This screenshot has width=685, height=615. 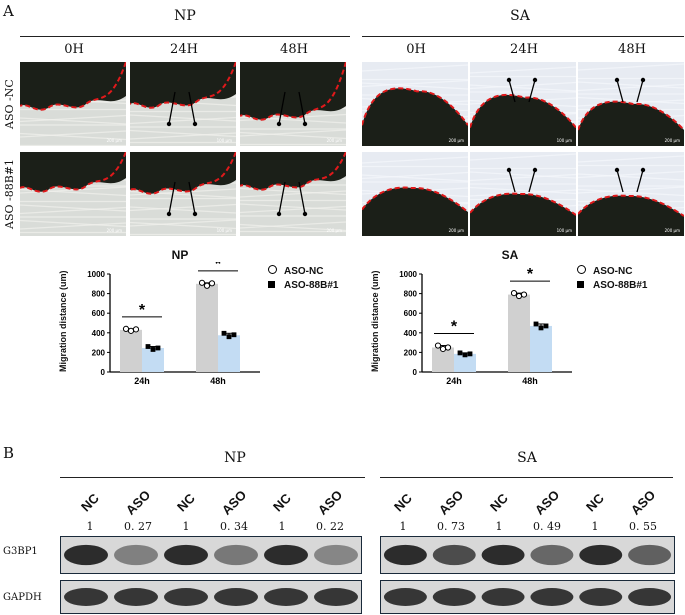 What do you see at coordinates (229, 353) in the screenshot?
I see `np-bar-48h-s2` at bounding box center [229, 353].